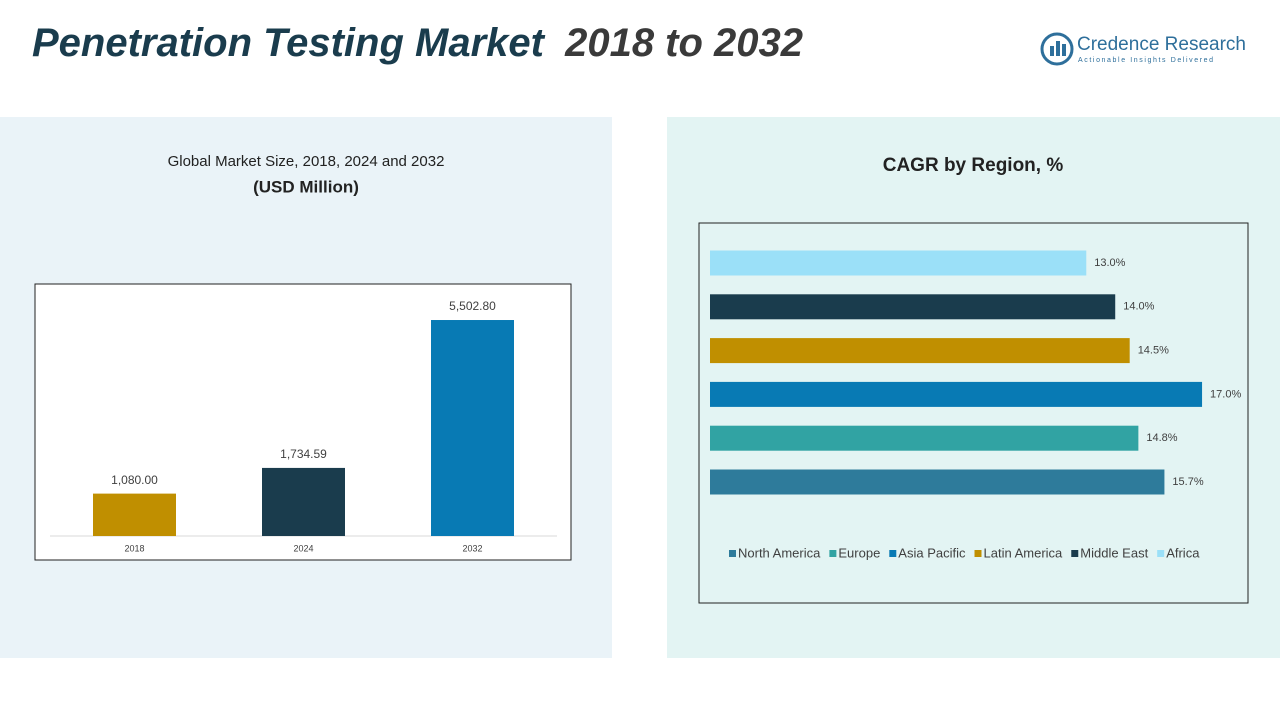 The width and height of the screenshot is (1280, 720). Describe the element at coordinates (1225, 394) in the screenshot. I see `value-label: 17.0%` at that location.